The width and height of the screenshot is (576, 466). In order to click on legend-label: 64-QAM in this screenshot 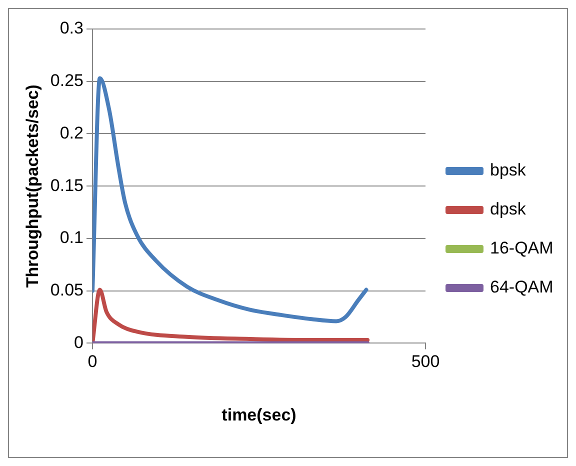, I will do `click(522, 287)`.